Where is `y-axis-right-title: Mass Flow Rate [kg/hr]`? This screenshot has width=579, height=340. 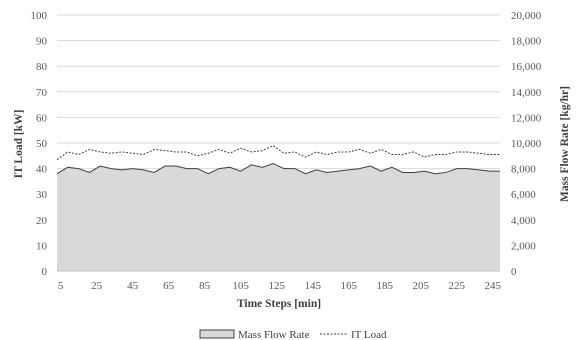
y-axis-right-title: Mass Flow Rate [kg/hr] is located at coordinates (565, 144).